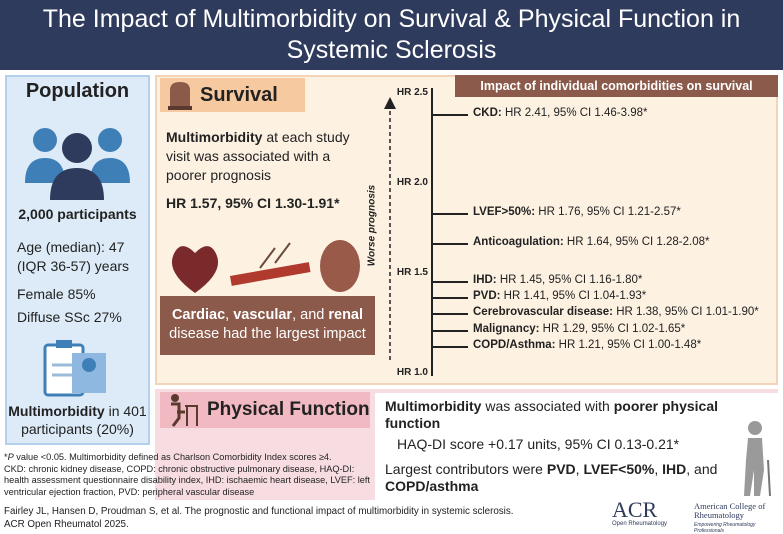 This screenshot has height=534, width=783. What do you see at coordinates (263, 315) in the screenshot?
I see `text: vascular` at bounding box center [263, 315].